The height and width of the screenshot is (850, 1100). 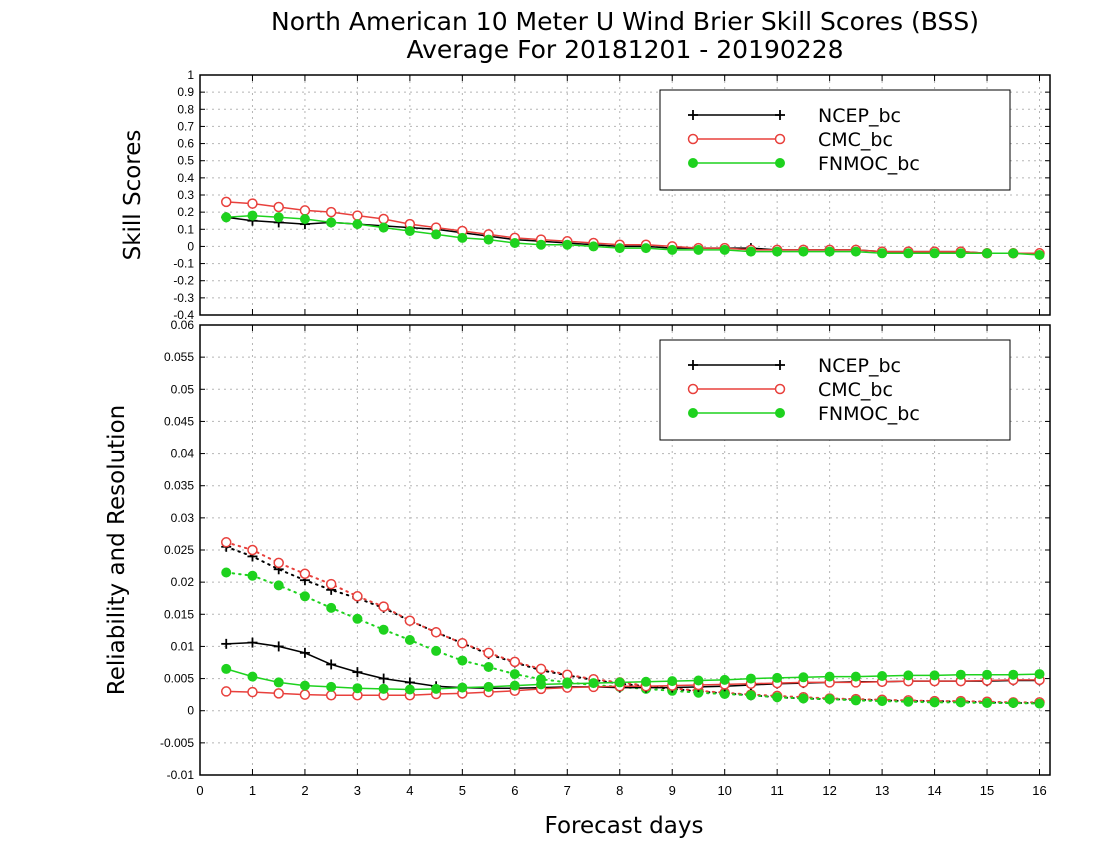 What do you see at coordinates (934, 790) in the screenshot?
I see `x-tick-label: 14` at bounding box center [934, 790].